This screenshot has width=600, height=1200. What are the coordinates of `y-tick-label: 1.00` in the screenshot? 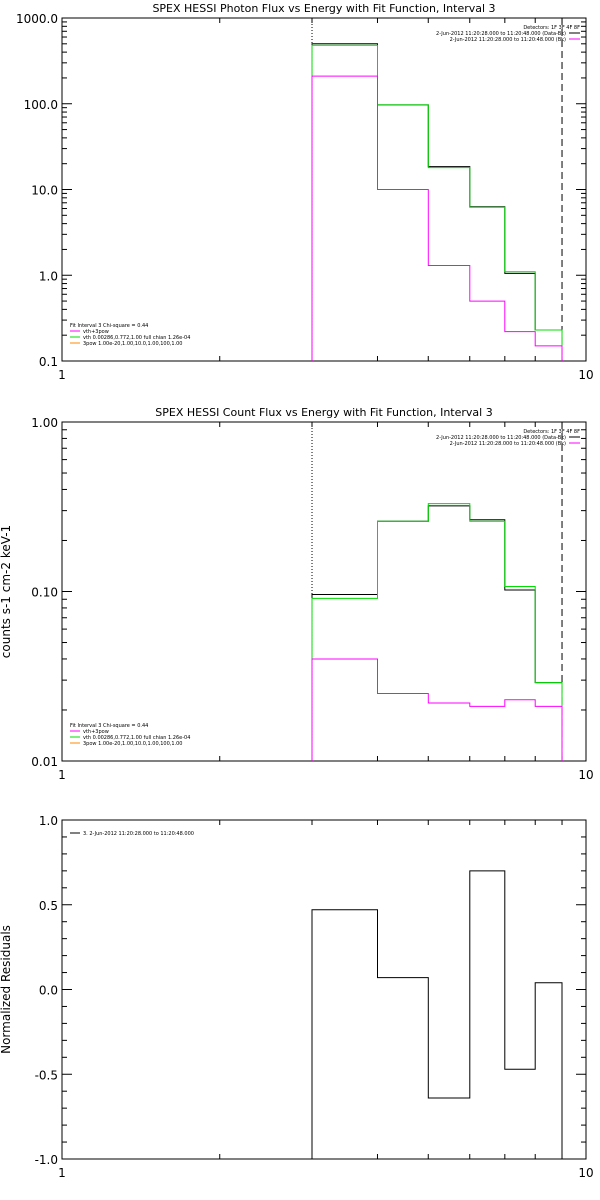 It's located at (44, 423).